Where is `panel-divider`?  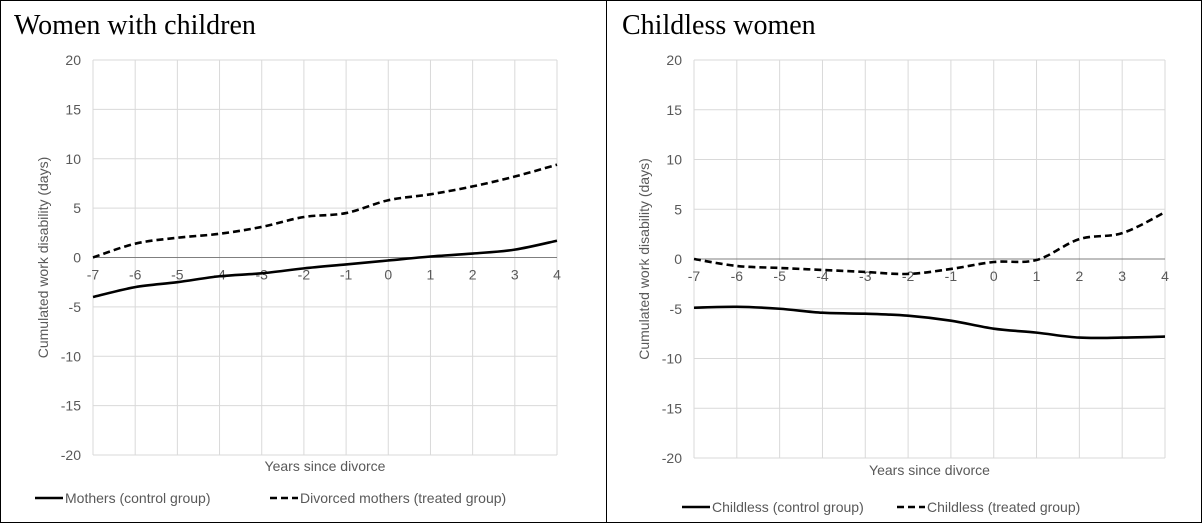
panel-divider is located at coordinates (606, 261).